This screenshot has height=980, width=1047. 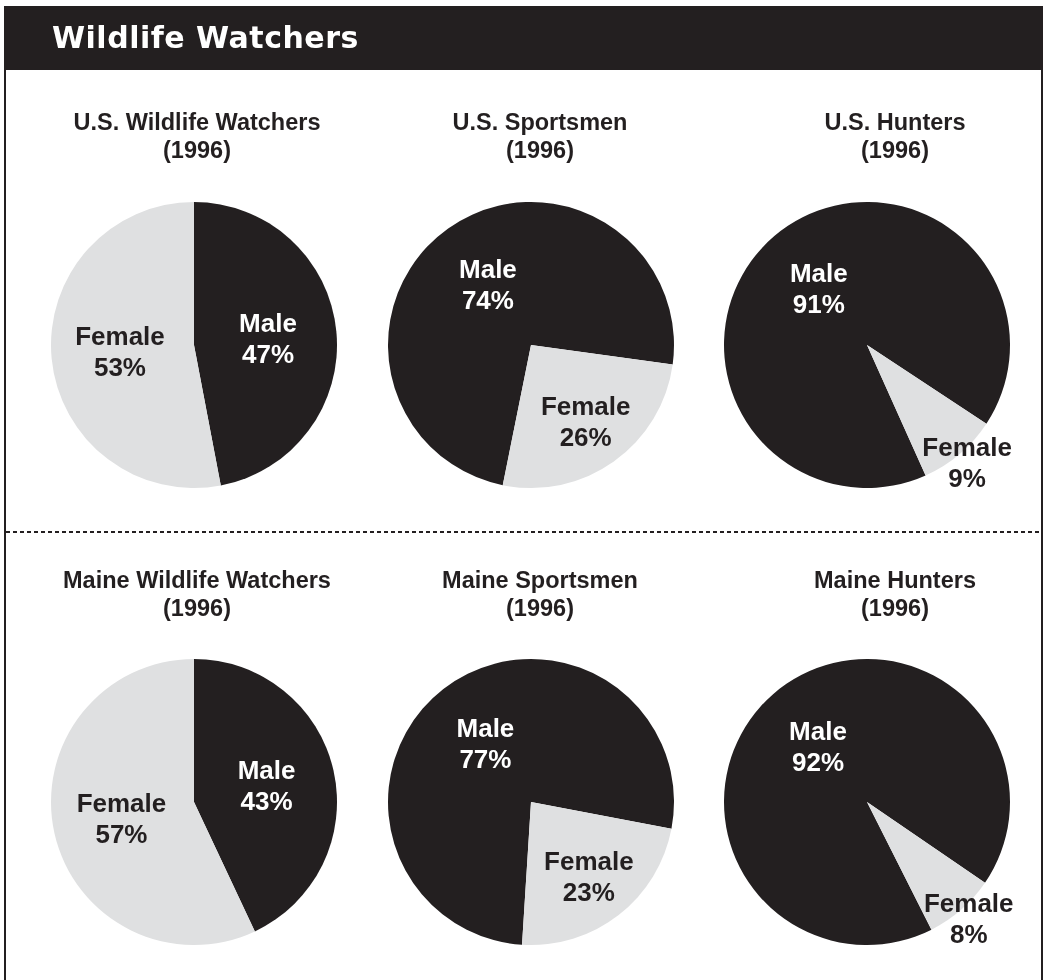 I want to click on data-label: 92%, so click(x=818, y=761).